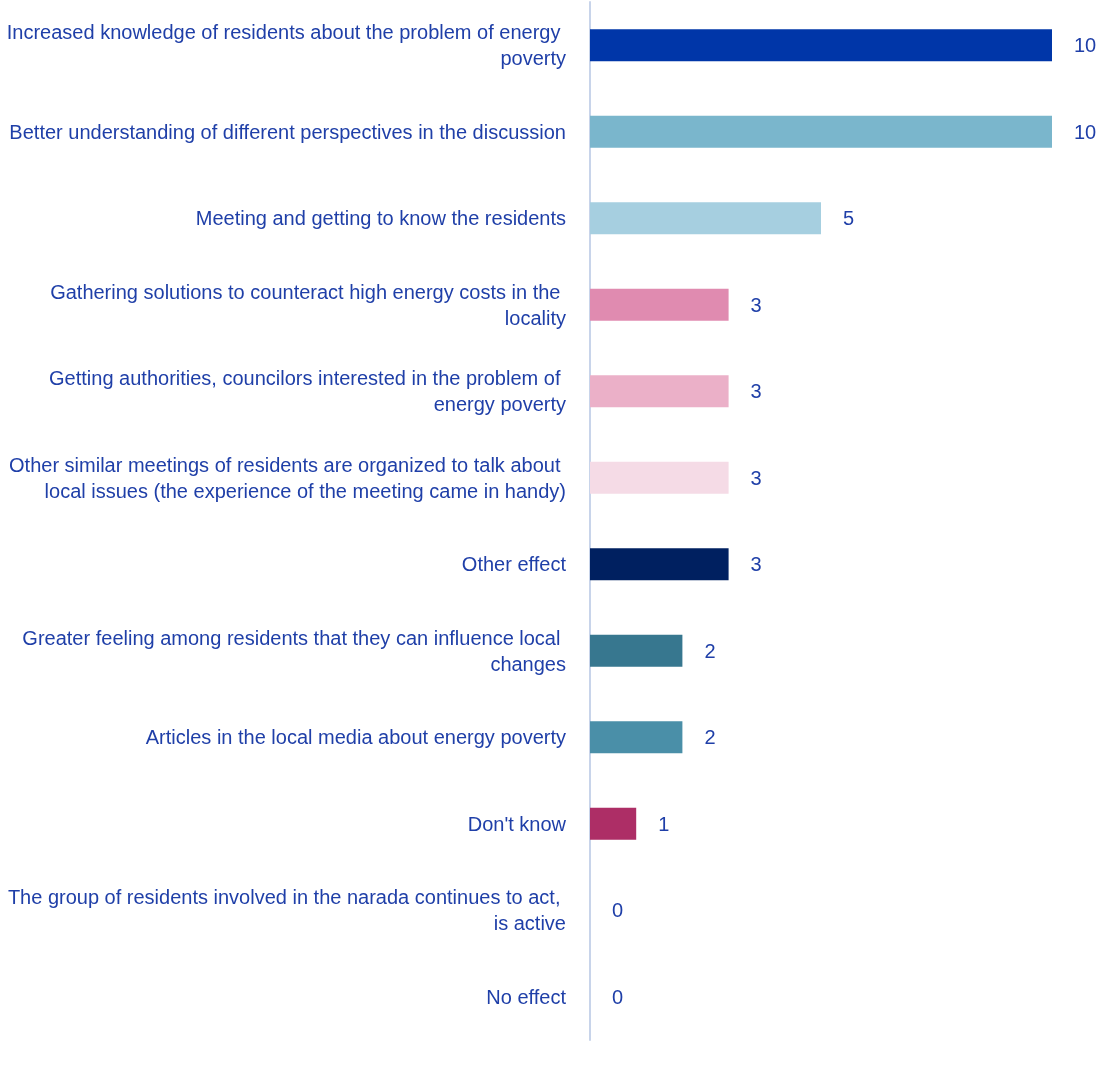 The width and height of the screenshot is (1096, 1066). Describe the element at coordinates (308, 304) in the screenshot. I see `y-tick-label: Gathering solutions to counteract high energy costs in the locality` at that location.